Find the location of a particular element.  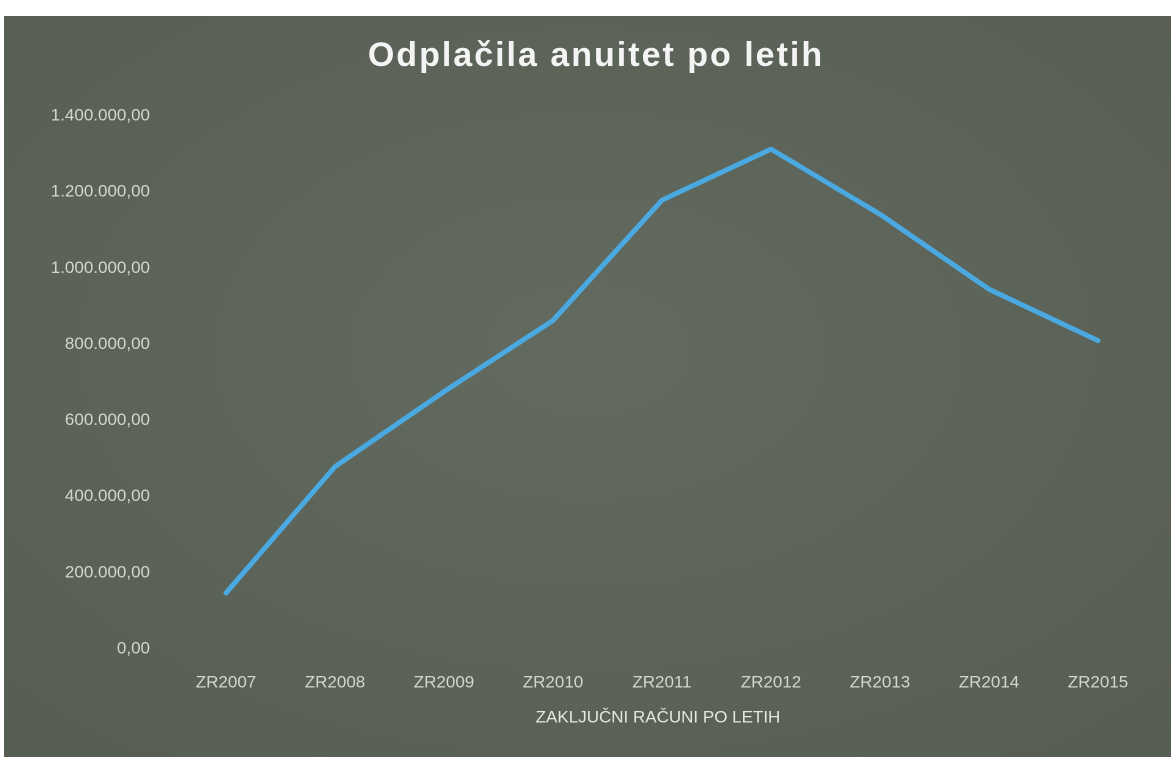

x-tick-label: ZR2010 is located at coordinates (553, 681).